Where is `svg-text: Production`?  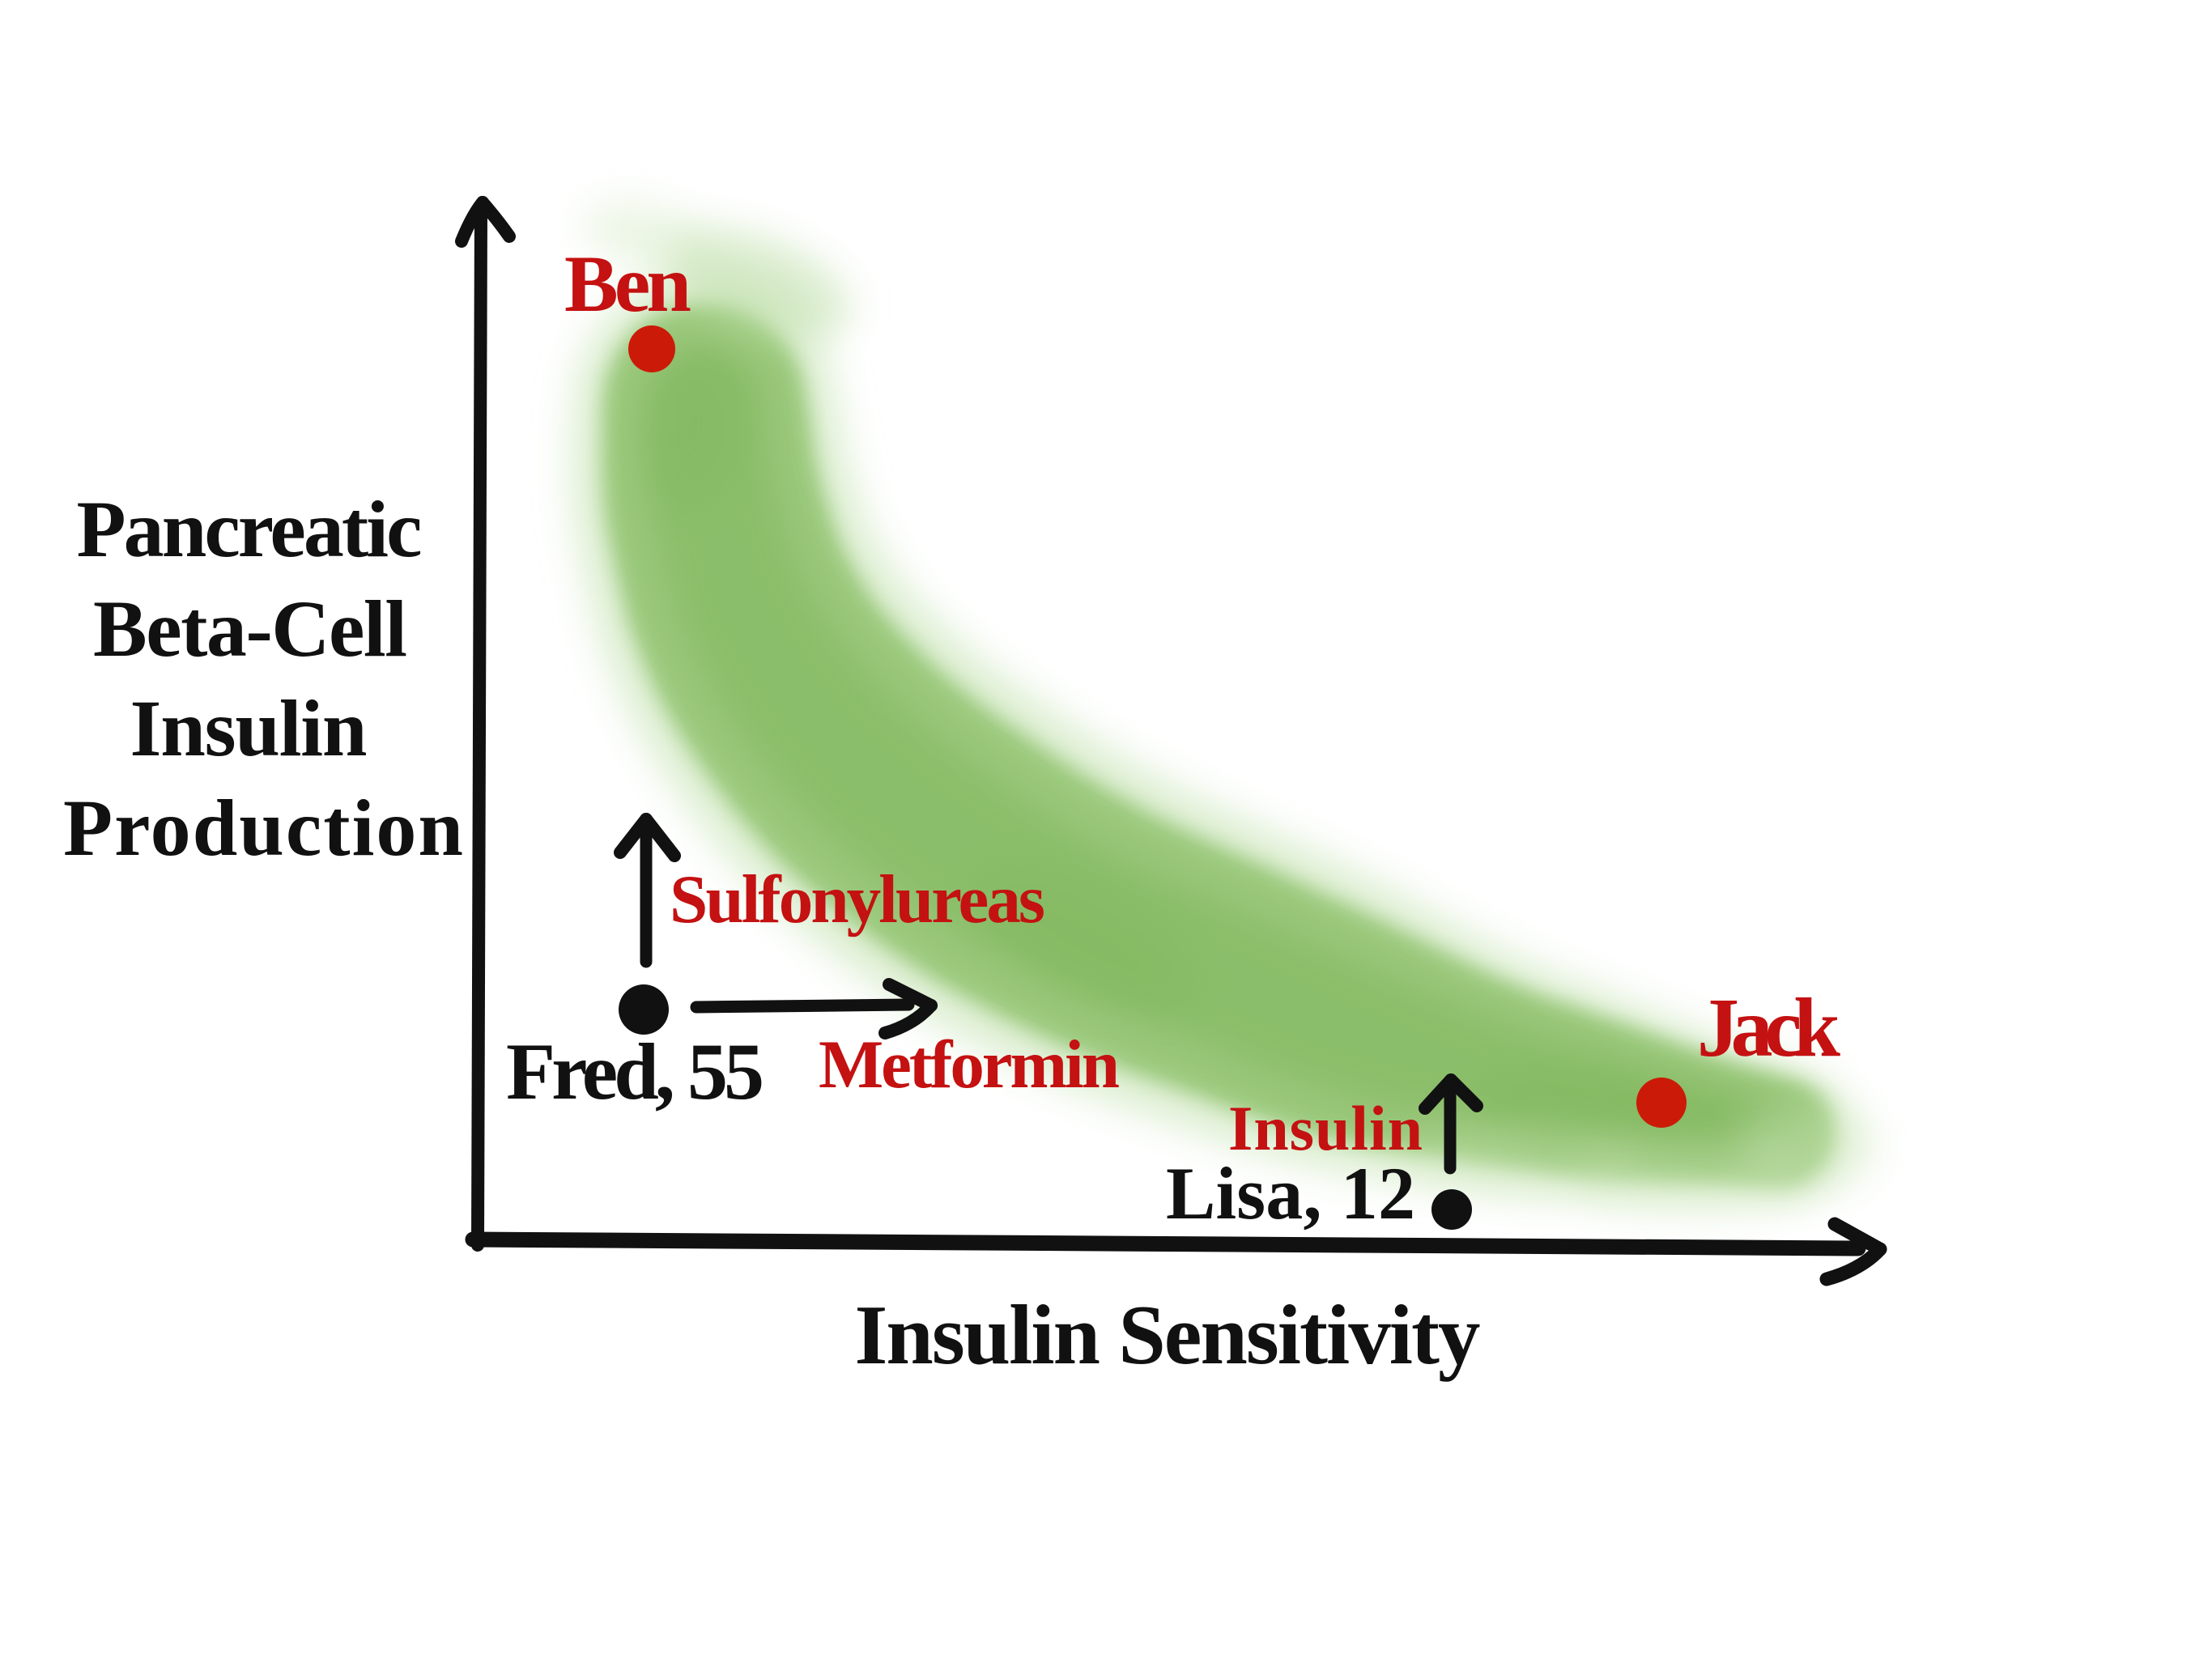
svg-text: Production is located at coordinates (263, 828).